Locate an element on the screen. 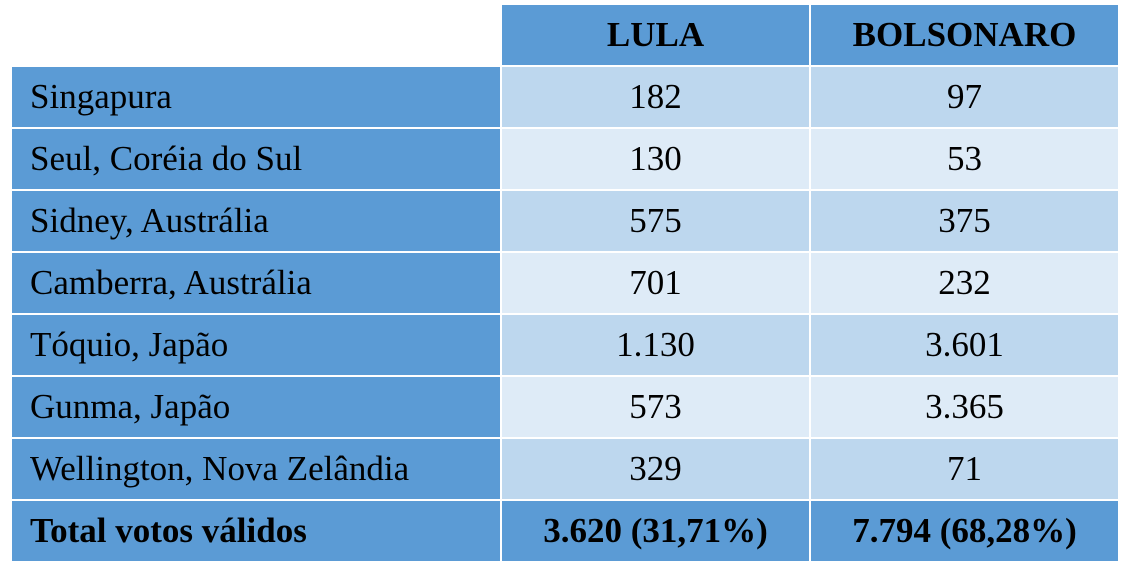  row-label: Gunma, Japão is located at coordinates (256, 407).